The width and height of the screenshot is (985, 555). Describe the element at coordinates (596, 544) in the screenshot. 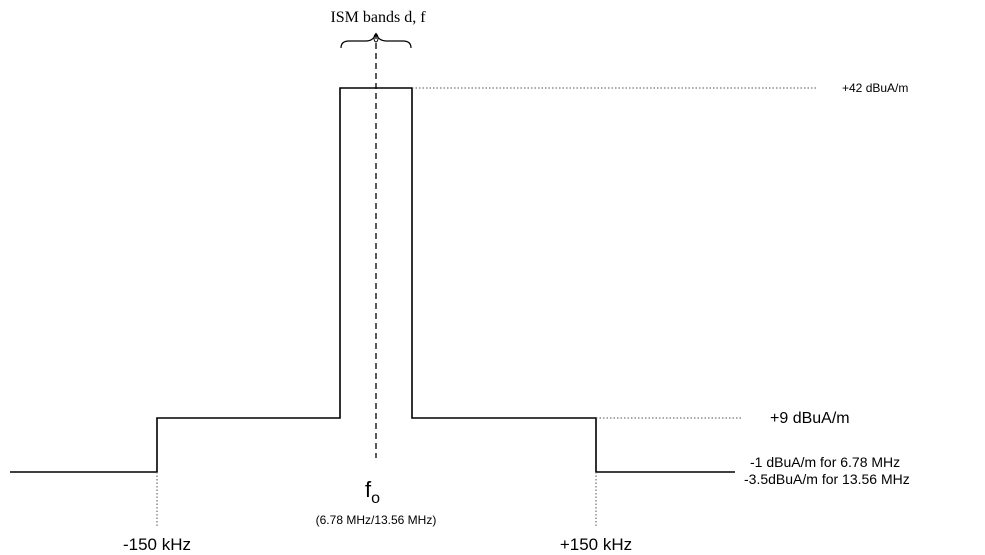

I see `offset-label-right: +150 kHz` at that location.